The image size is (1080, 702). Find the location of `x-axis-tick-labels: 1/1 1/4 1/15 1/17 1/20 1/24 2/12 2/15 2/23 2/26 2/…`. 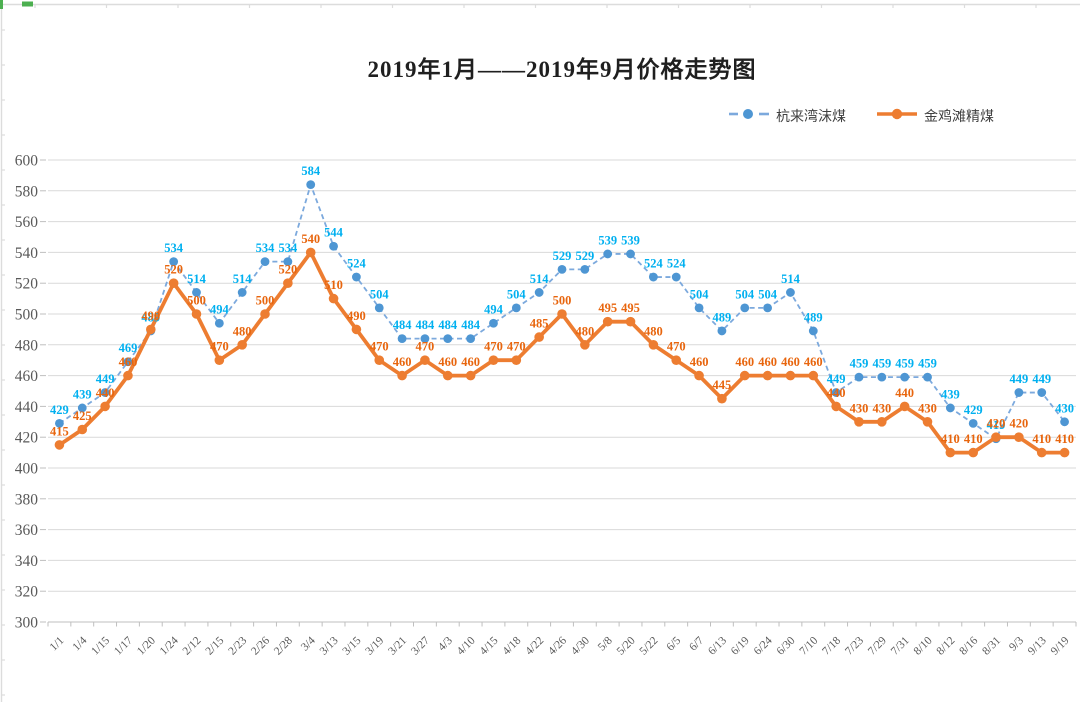

x-axis-tick-labels: 1/1 1/4 1/15 1/17 1/20 1/24 2/12 2/15 2/23 2/26 2/… is located at coordinates (560, 645).